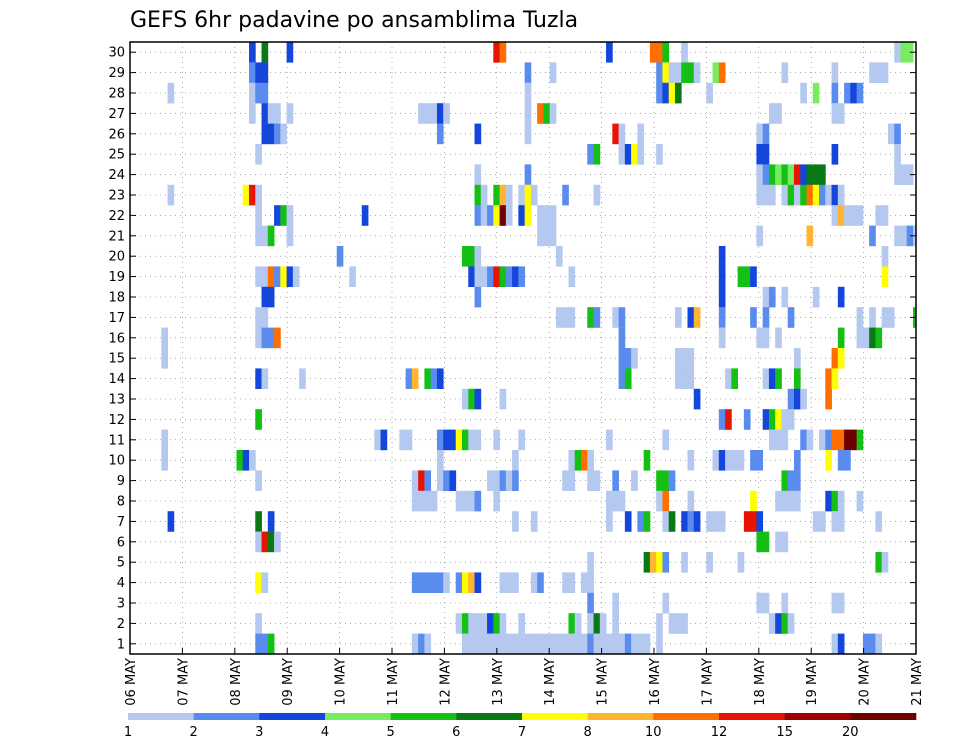 The width and height of the screenshot is (960, 742). What do you see at coordinates (719, 732) in the screenshot?
I see `colorbar-label: 12` at bounding box center [719, 732].